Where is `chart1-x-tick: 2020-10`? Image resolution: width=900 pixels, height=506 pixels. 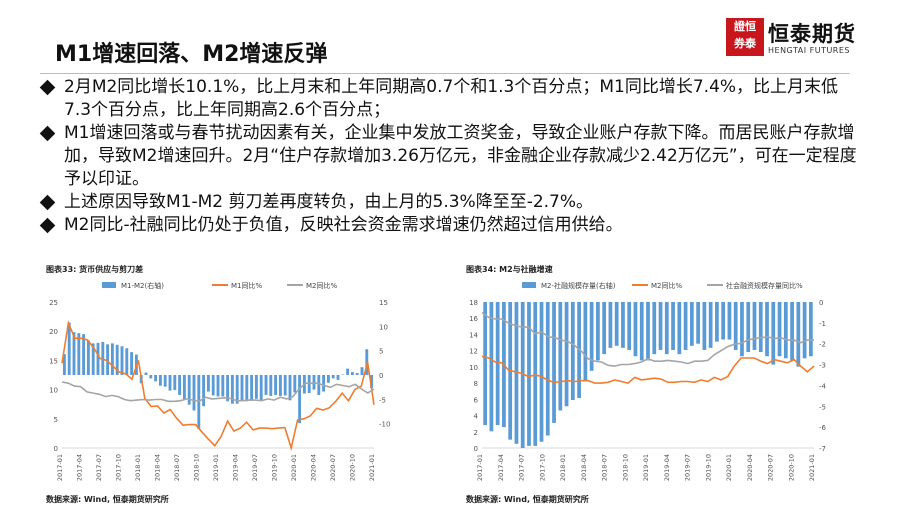 chart1-x-tick: 2020-10 is located at coordinates (353, 467).